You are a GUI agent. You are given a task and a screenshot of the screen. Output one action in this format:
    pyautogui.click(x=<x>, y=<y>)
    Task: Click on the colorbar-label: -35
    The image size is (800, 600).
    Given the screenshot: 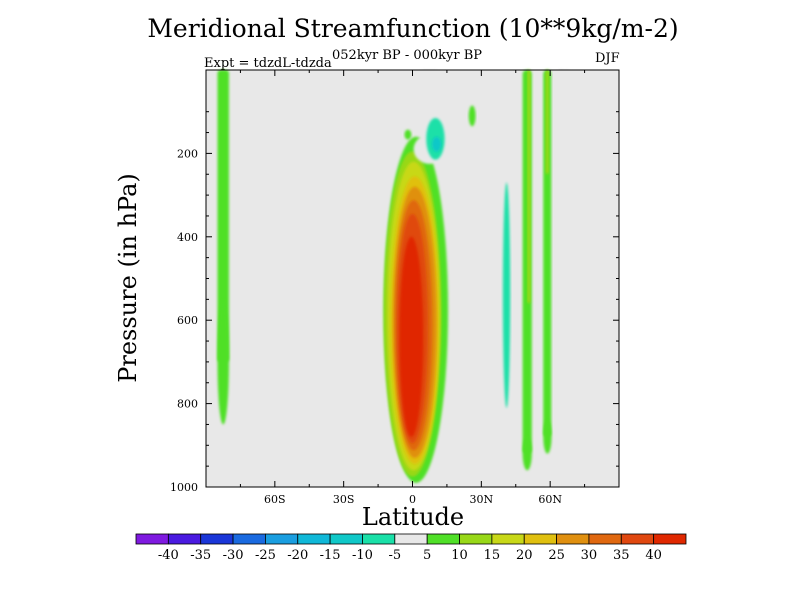 What is the action you would take?
    pyautogui.click(x=200, y=555)
    